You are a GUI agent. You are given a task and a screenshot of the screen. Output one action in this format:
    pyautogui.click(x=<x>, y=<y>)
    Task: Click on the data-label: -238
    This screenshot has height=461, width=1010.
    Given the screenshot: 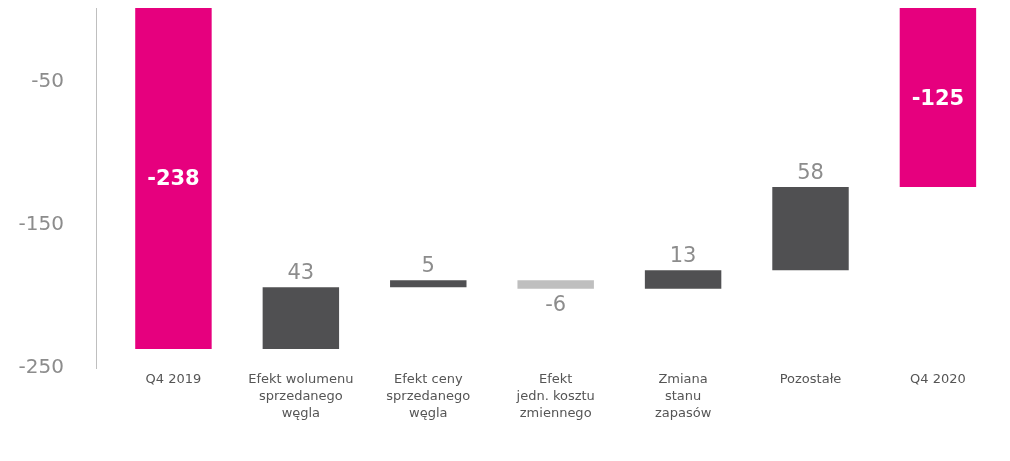 What is the action you would take?
    pyautogui.click(x=173, y=178)
    